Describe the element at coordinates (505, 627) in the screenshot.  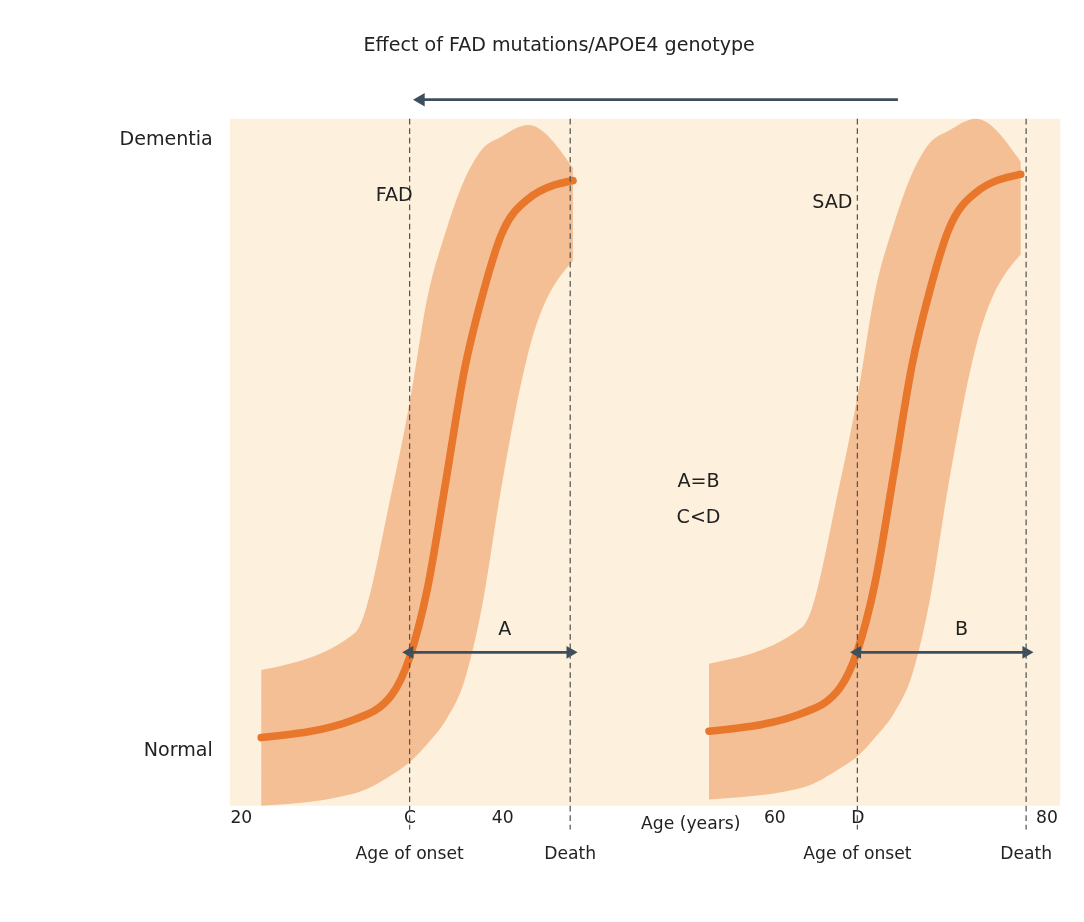
I see `annotation: A` at that location.